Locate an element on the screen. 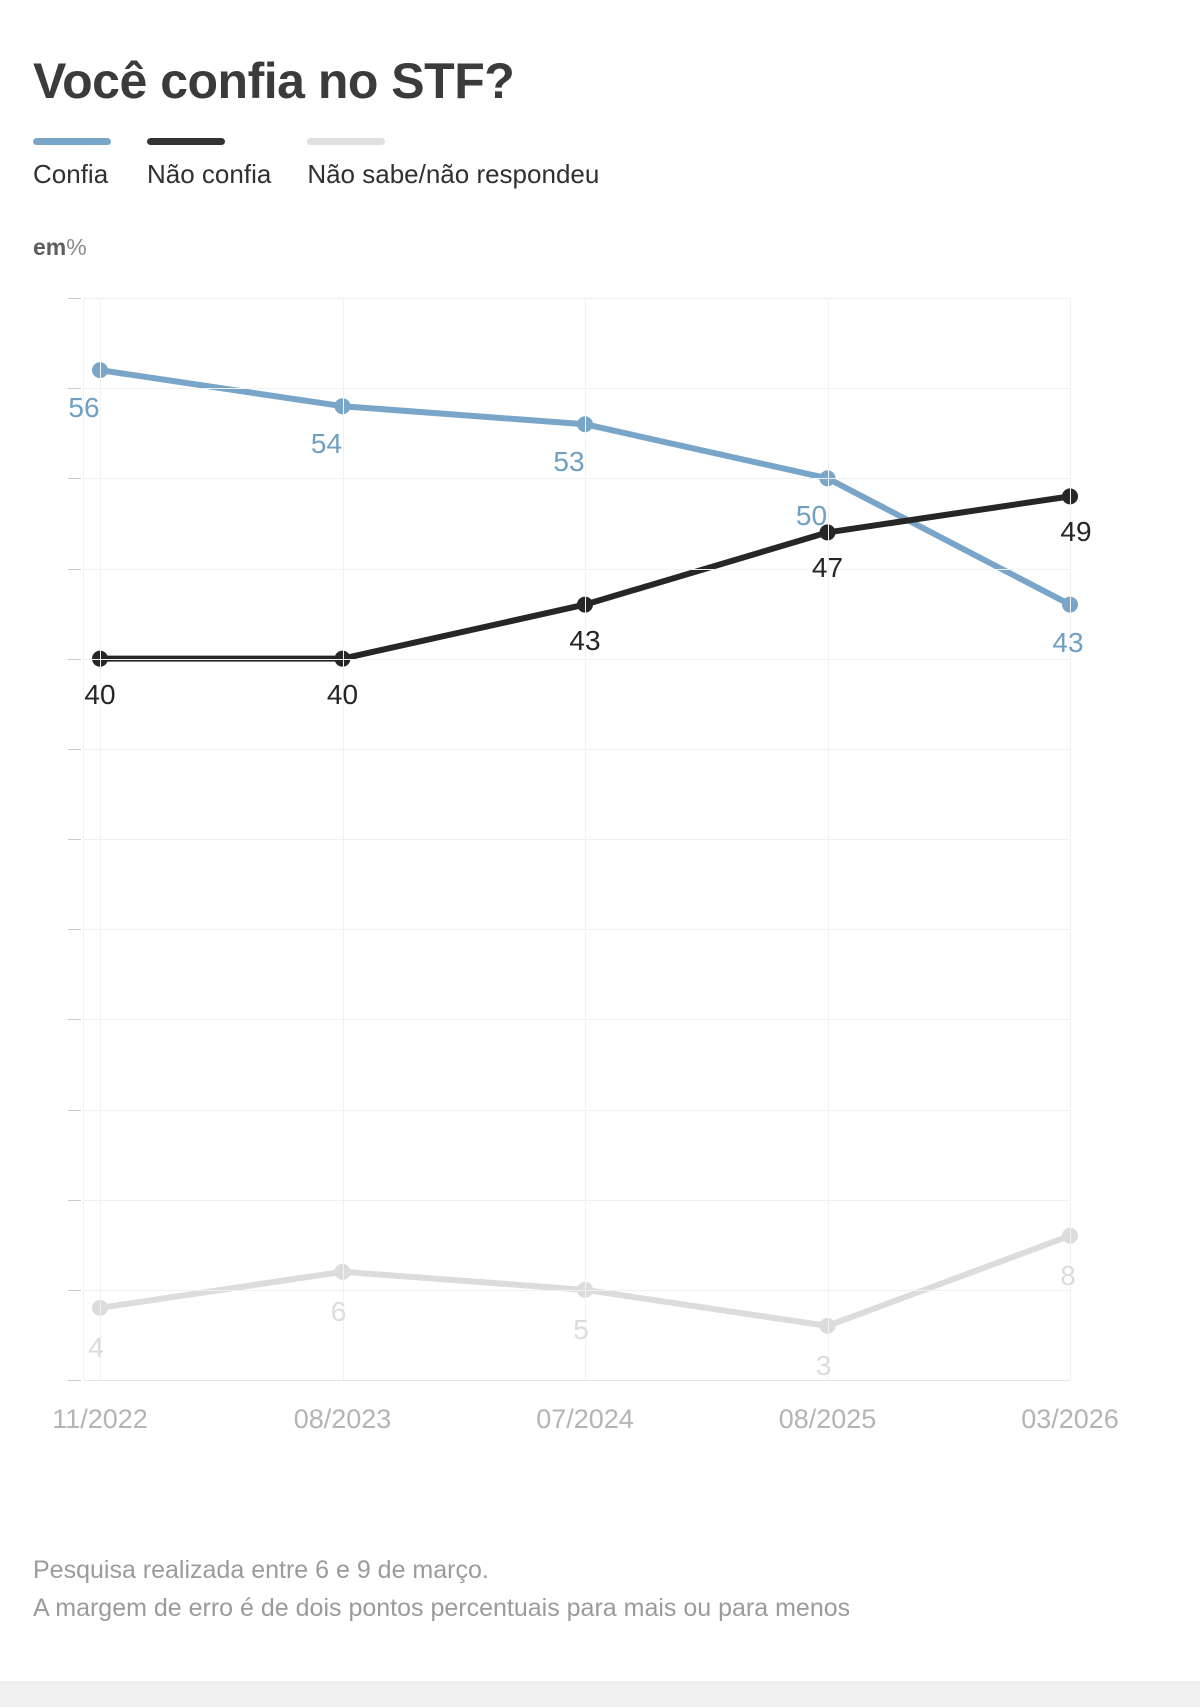  legend-swatch-confia is located at coordinates (72, 141).